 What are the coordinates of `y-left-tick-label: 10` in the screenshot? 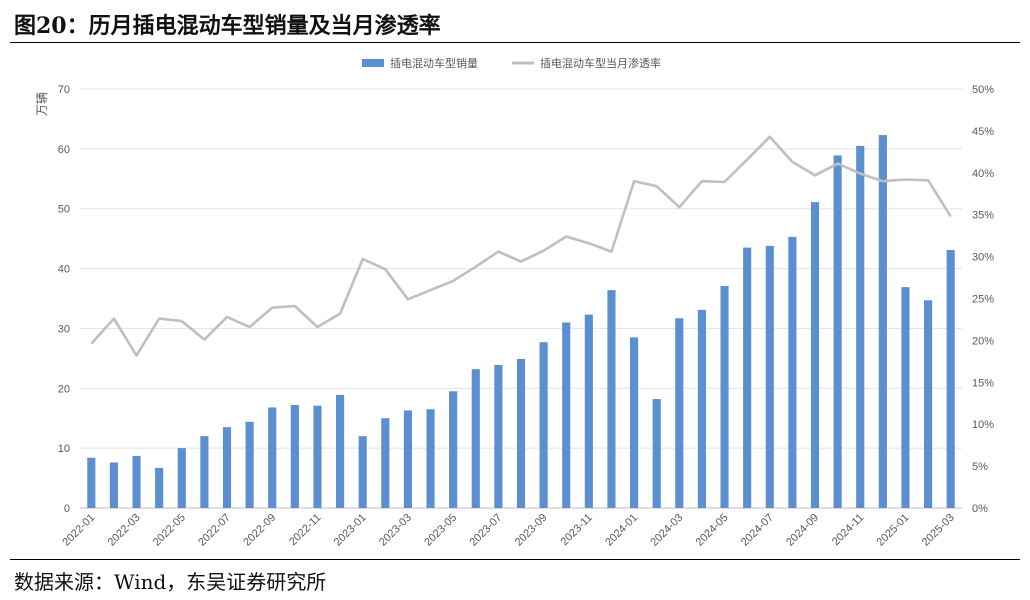 It's located at (64, 449).